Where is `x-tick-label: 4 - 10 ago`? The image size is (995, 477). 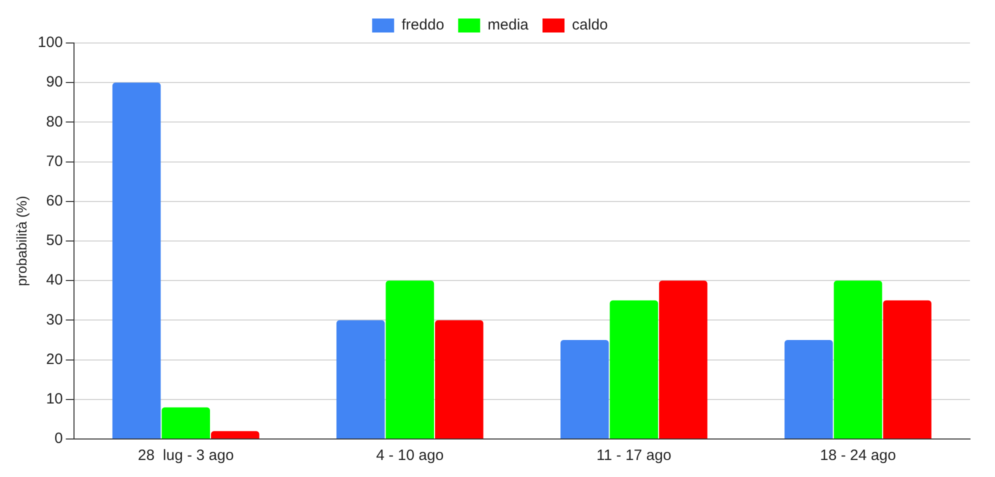
x-tick-label: 4 - 10 ago is located at coordinates (410, 455).